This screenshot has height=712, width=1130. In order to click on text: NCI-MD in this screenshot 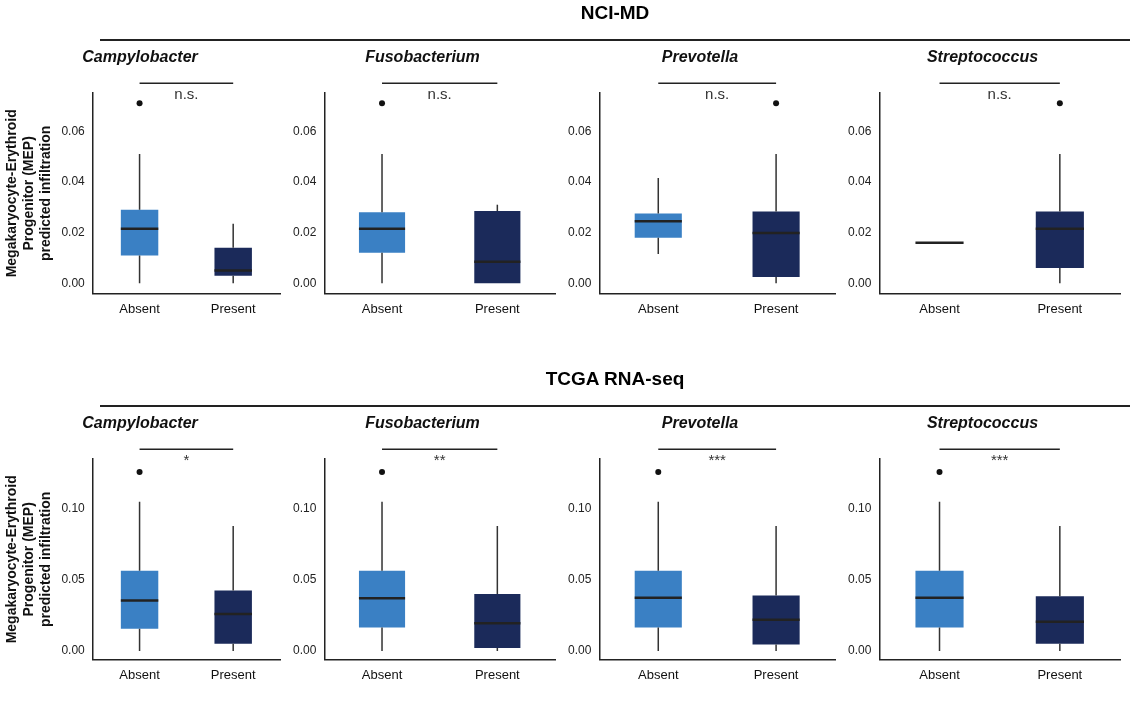, I will do `click(615, 13)`.